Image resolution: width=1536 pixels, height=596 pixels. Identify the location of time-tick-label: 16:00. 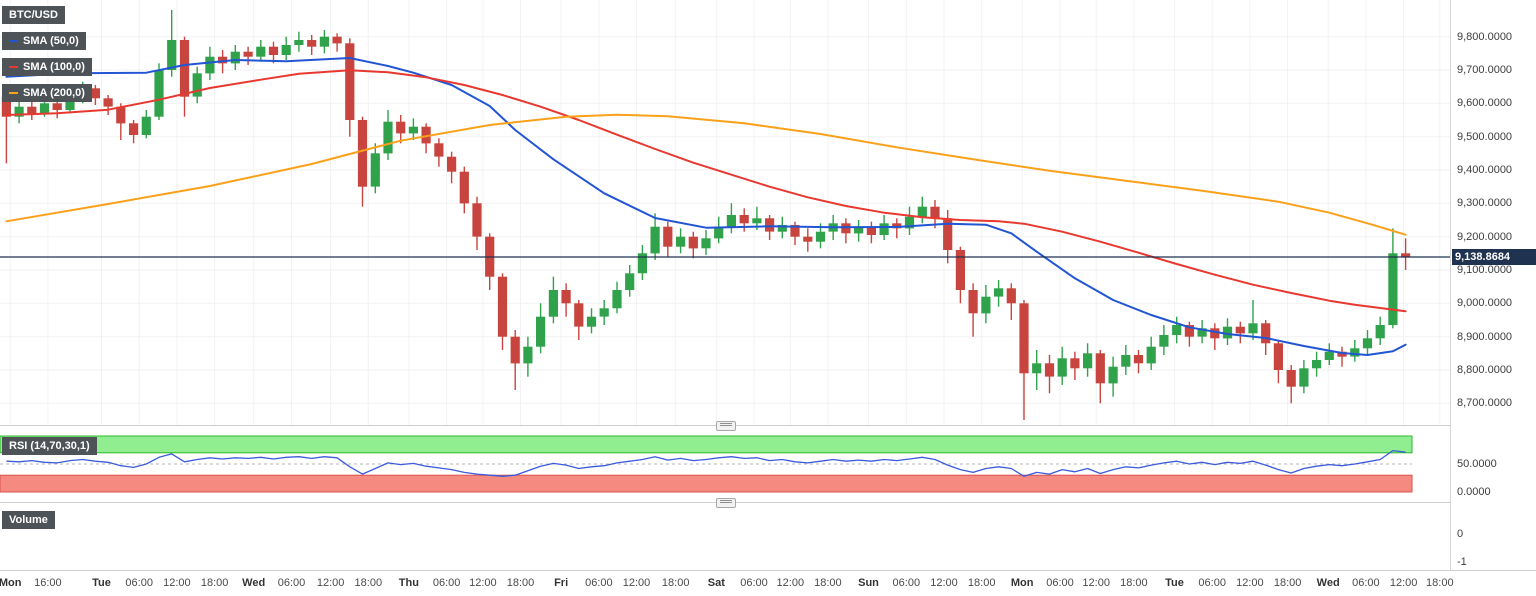
(48, 583).